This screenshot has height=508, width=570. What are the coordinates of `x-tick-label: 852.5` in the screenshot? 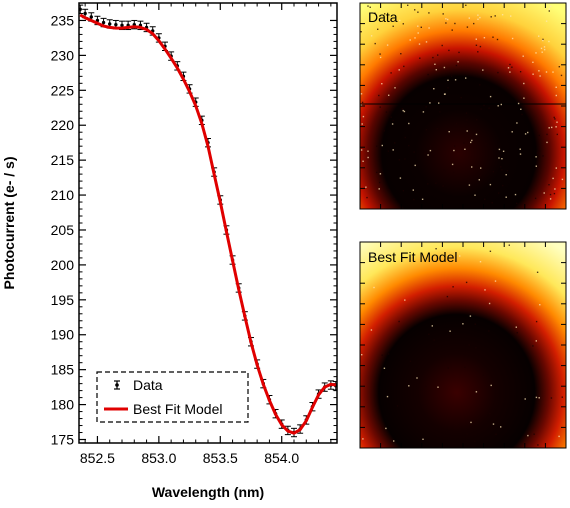 It's located at (97, 458).